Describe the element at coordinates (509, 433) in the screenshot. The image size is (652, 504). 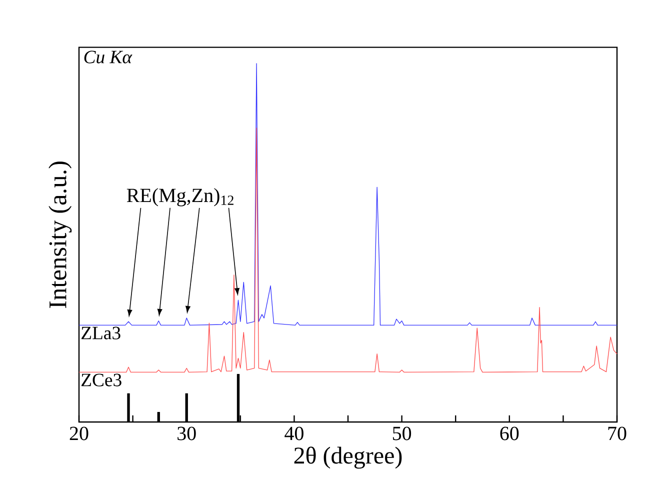
I see `x-tick-label: 60` at that location.